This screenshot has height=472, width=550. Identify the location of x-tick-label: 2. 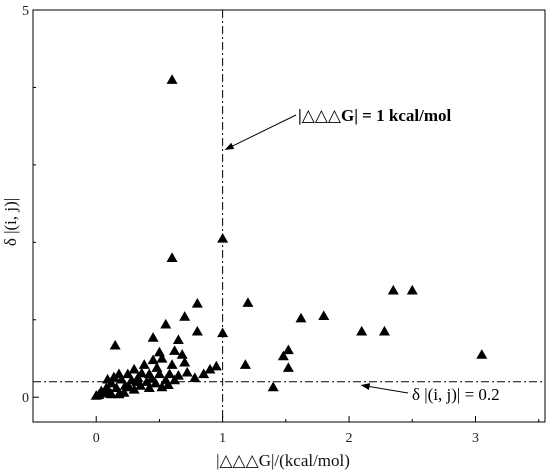
(349, 438).